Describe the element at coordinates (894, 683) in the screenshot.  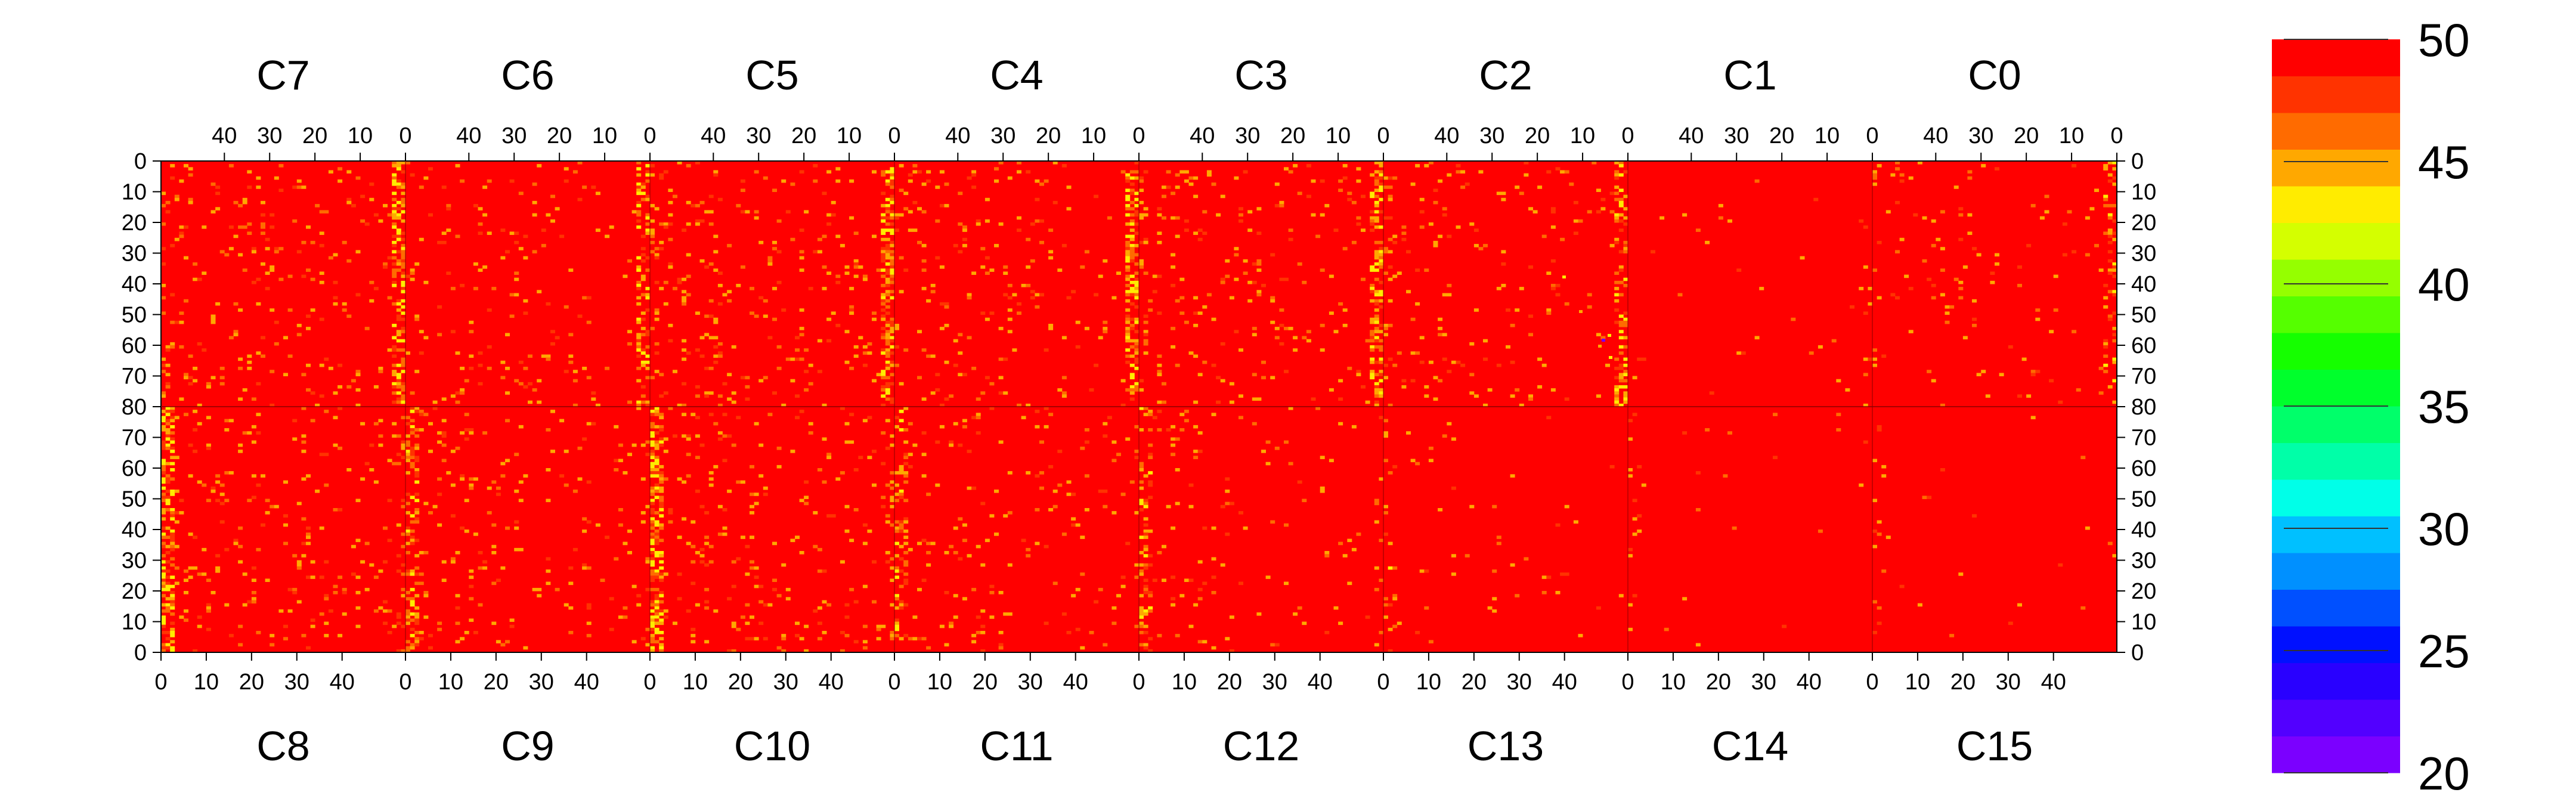
I see `x-tick-label-bottom: 0` at that location.